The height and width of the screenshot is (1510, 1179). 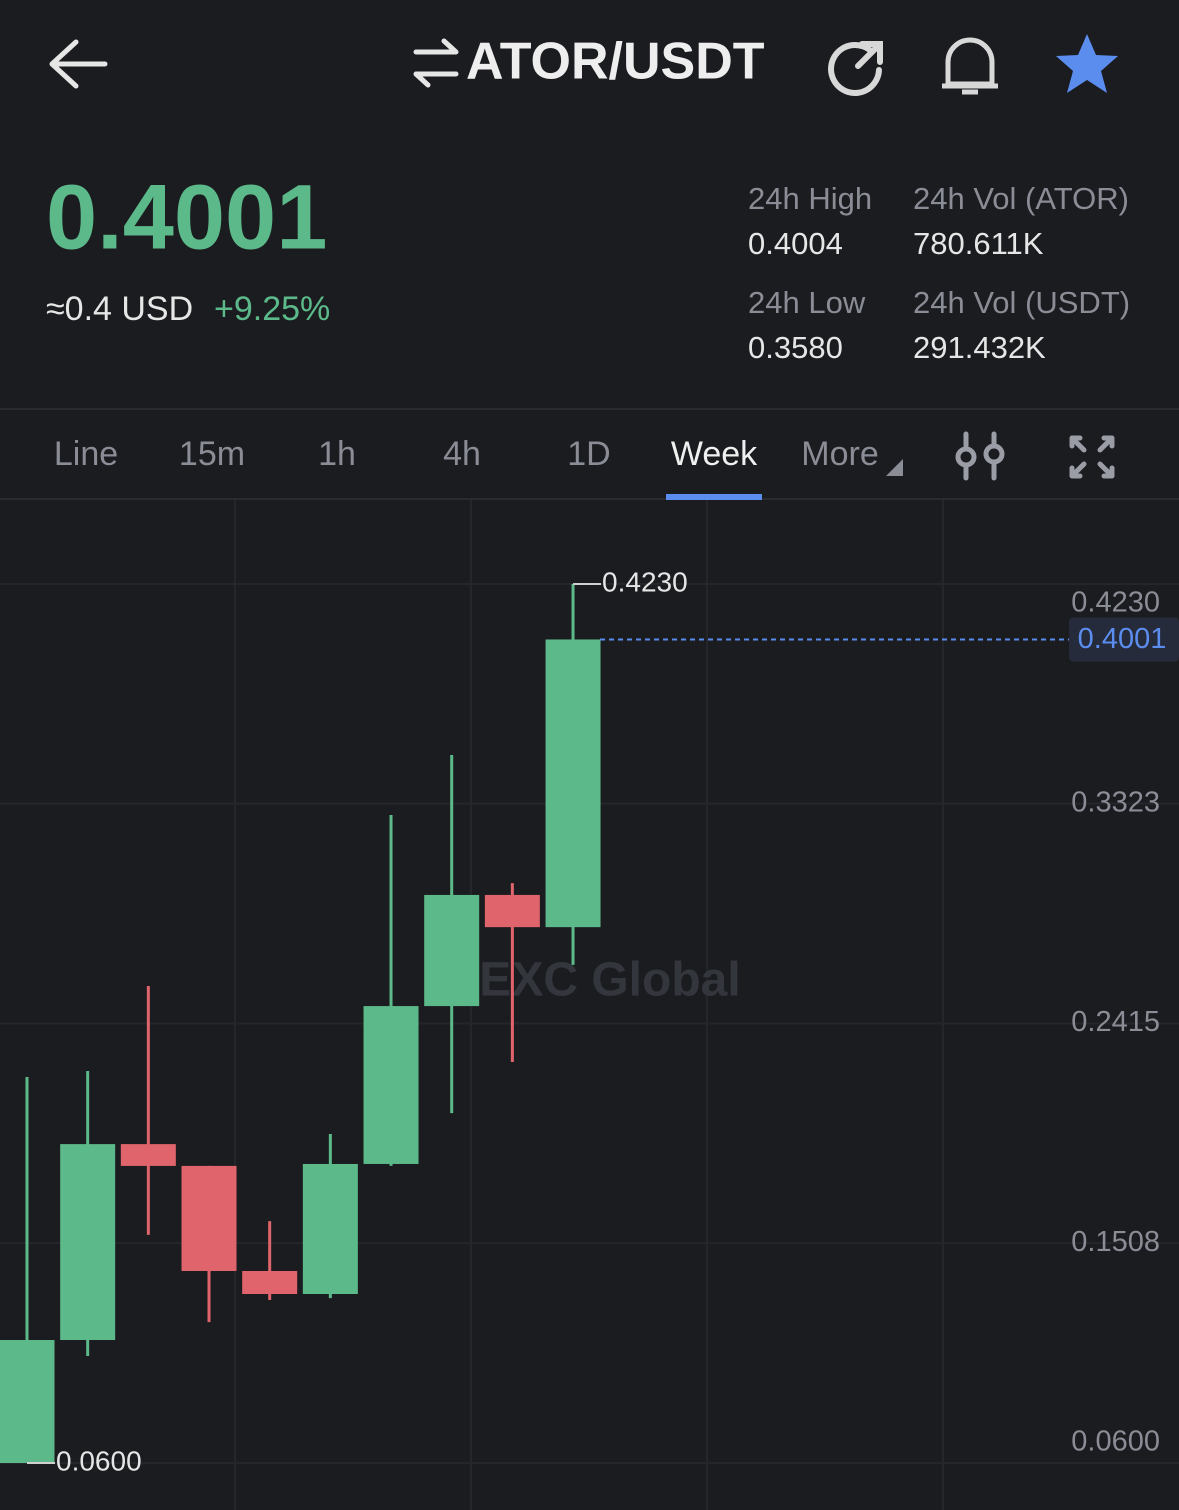 I want to click on swap-icon, so click(x=436, y=63).